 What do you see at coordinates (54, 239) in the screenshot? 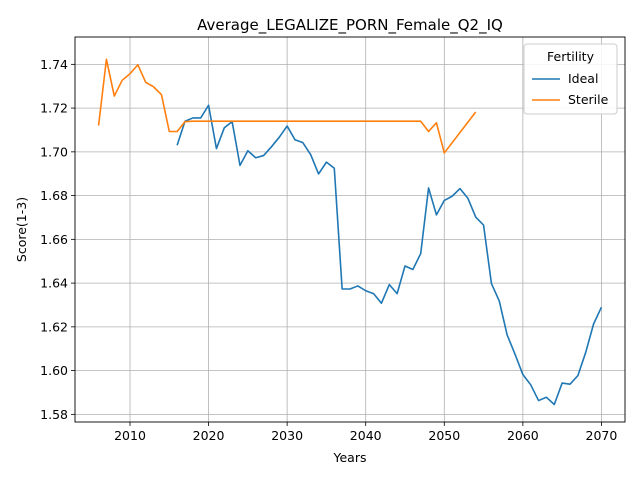
I see `y-tick-label: 1.66` at bounding box center [54, 239].